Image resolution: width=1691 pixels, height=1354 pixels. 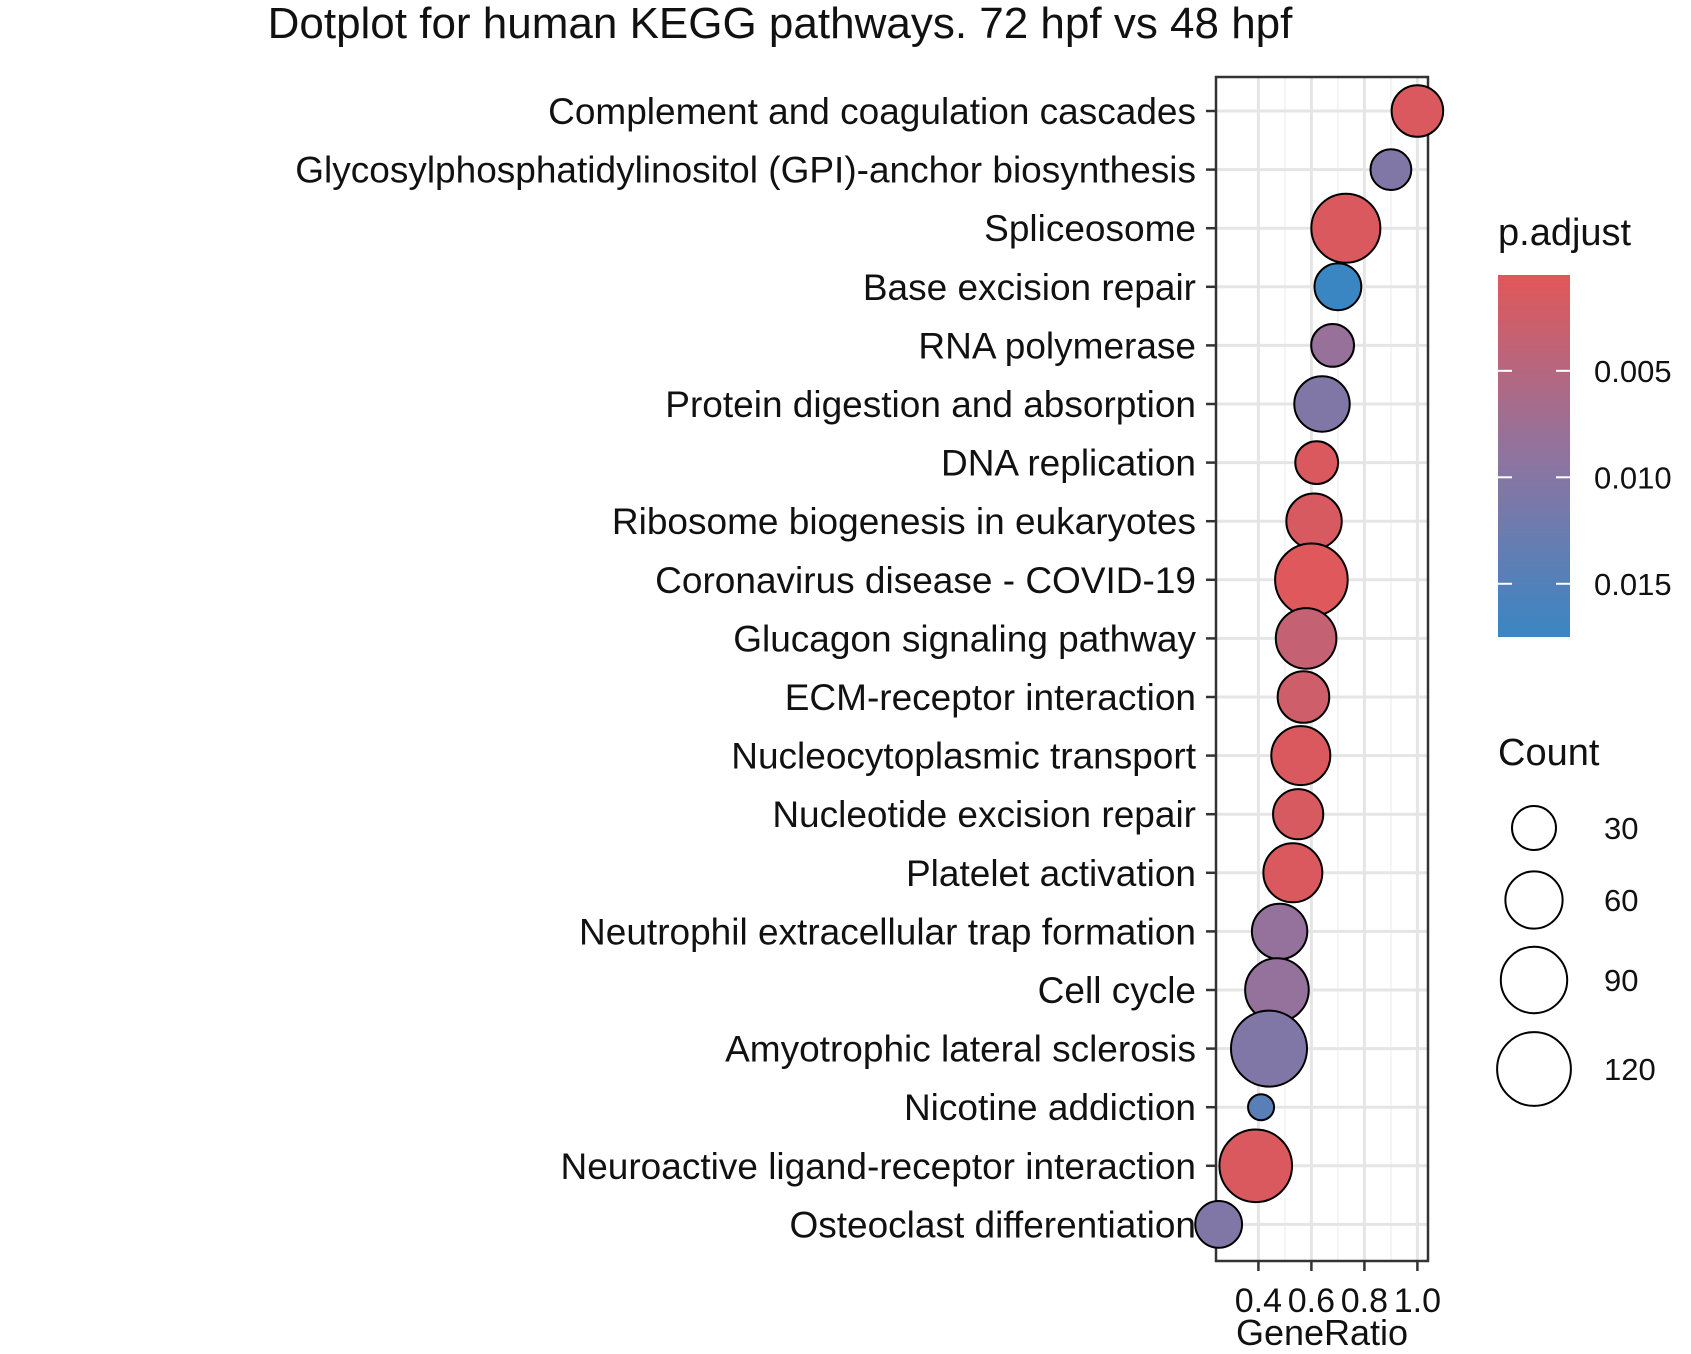 I want to click on pathway-label: Protein digestion and absorption, so click(x=930, y=404).